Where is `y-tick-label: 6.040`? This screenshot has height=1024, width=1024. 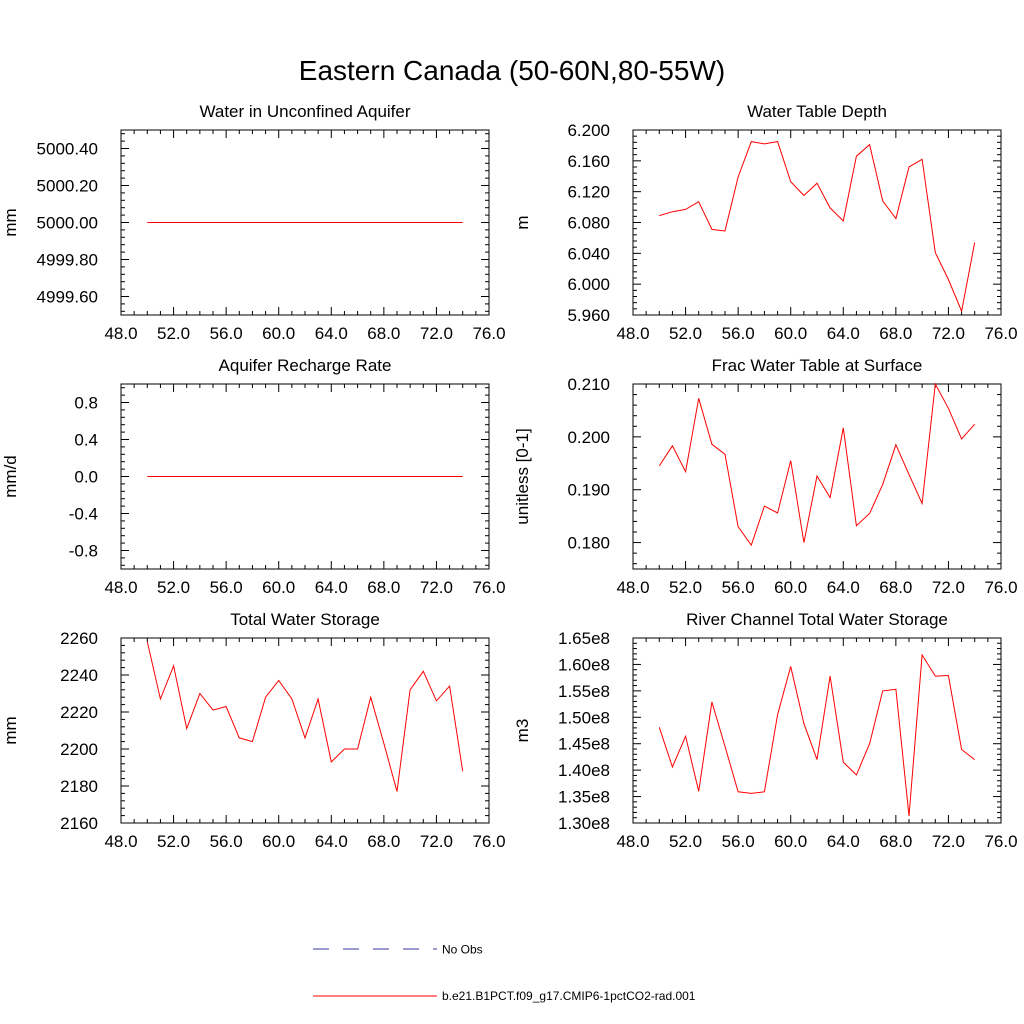 y-tick-label: 6.040 is located at coordinates (588, 253).